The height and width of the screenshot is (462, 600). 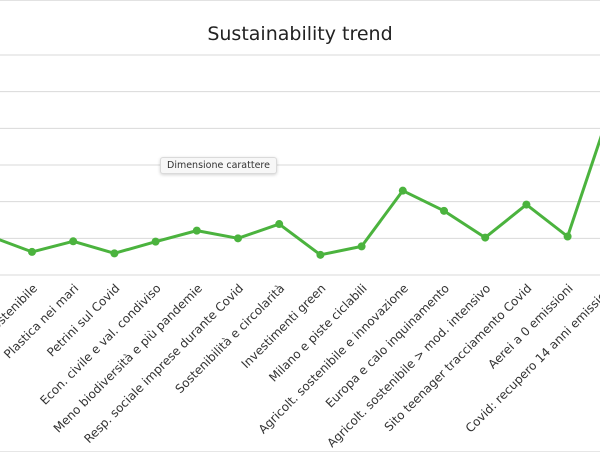 What do you see at coordinates (531, 358) in the screenshot?
I see `x-tick-label: Covid: recupero 14 anni emissioni` at bounding box center [531, 358].